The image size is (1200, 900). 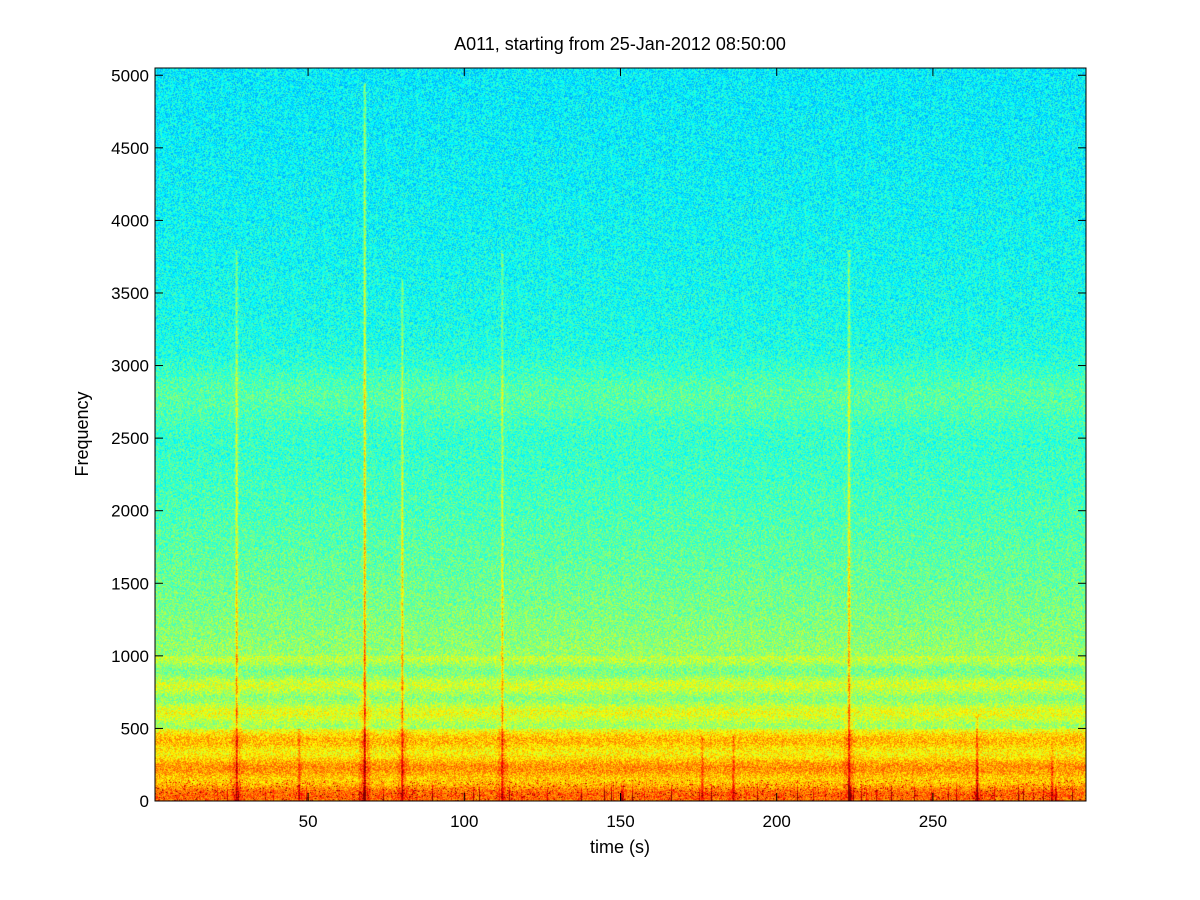 I want to click on x-tick-label: 50, so click(x=308, y=821).